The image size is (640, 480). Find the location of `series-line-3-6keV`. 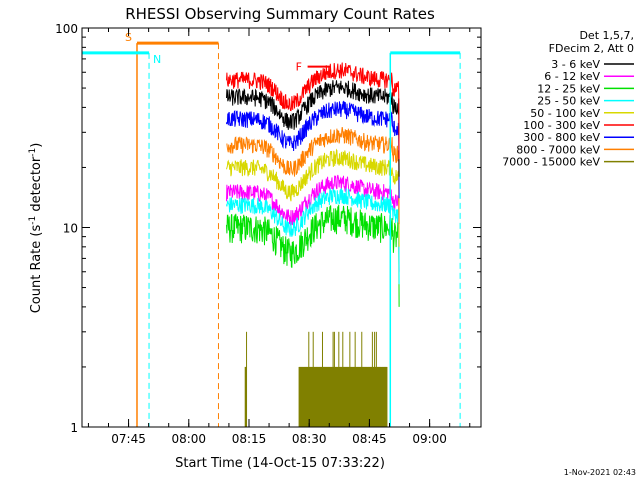

series-line-3-6keV is located at coordinates (313, 128).